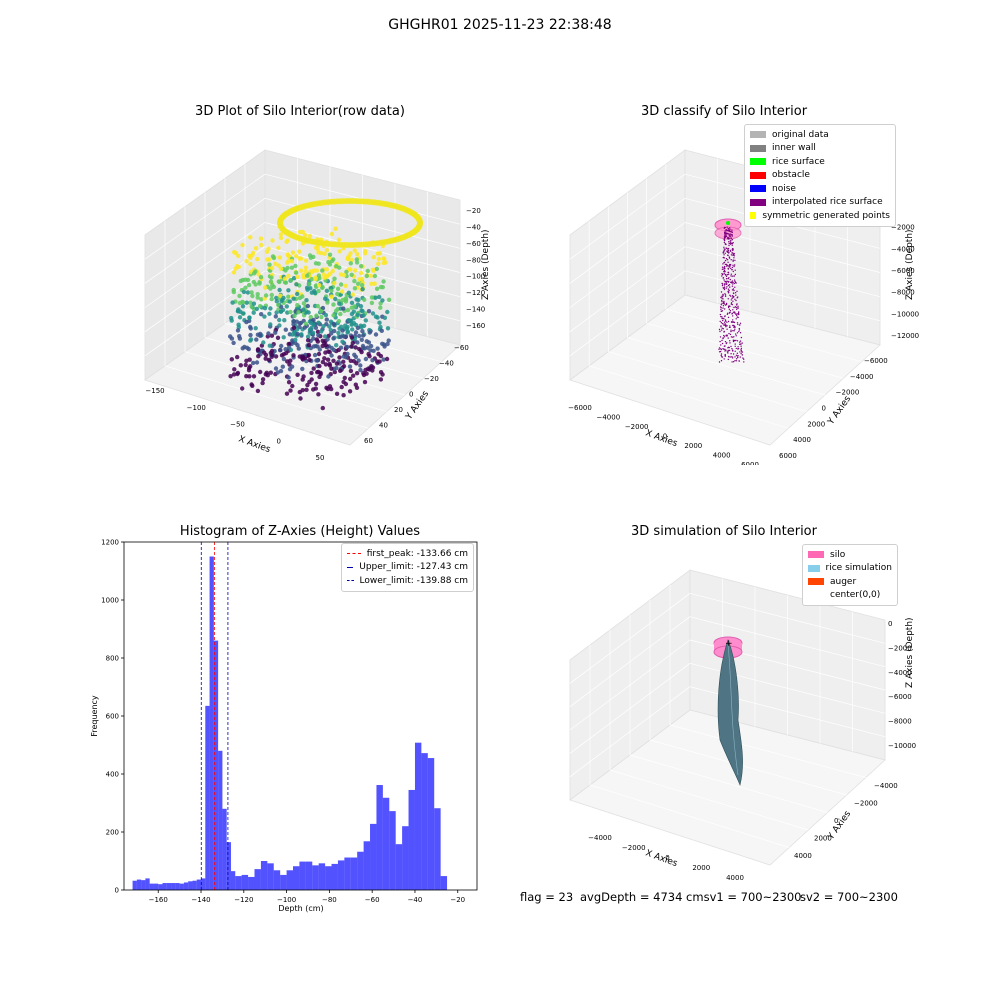 The height and width of the screenshot is (1000, 1000). What do you see at coordinates (758, 135) in the screenshot?
I see `legend-swatch` at bounding box center [758, 135].